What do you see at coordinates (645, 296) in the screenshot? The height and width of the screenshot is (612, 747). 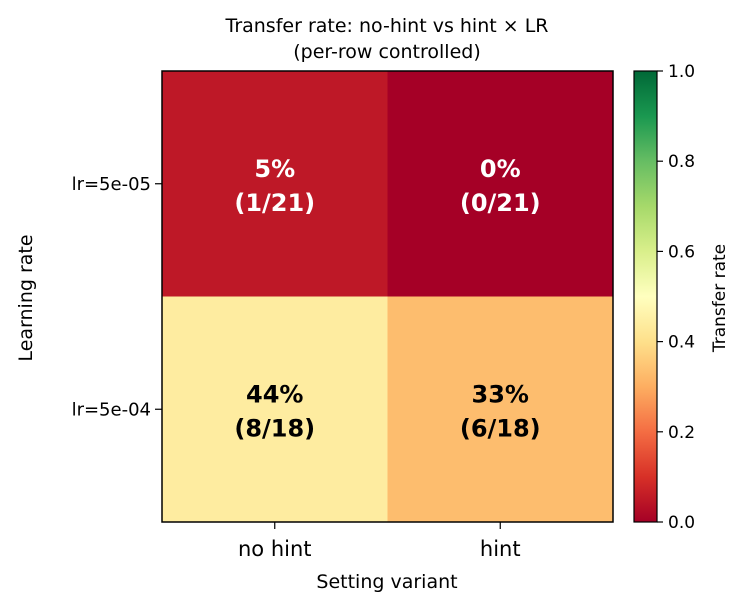 I see `colorbar` at bounding box center [645, 296].